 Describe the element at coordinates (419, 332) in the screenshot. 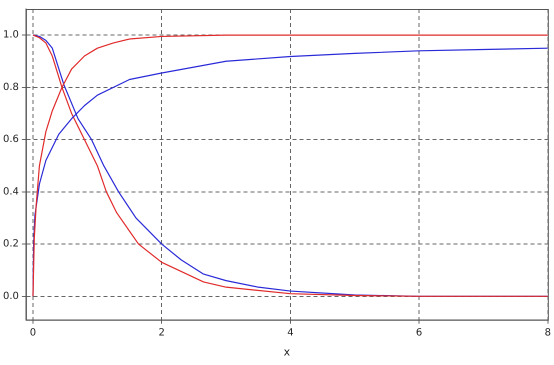

I see `x-tick-label: 6` at that location.